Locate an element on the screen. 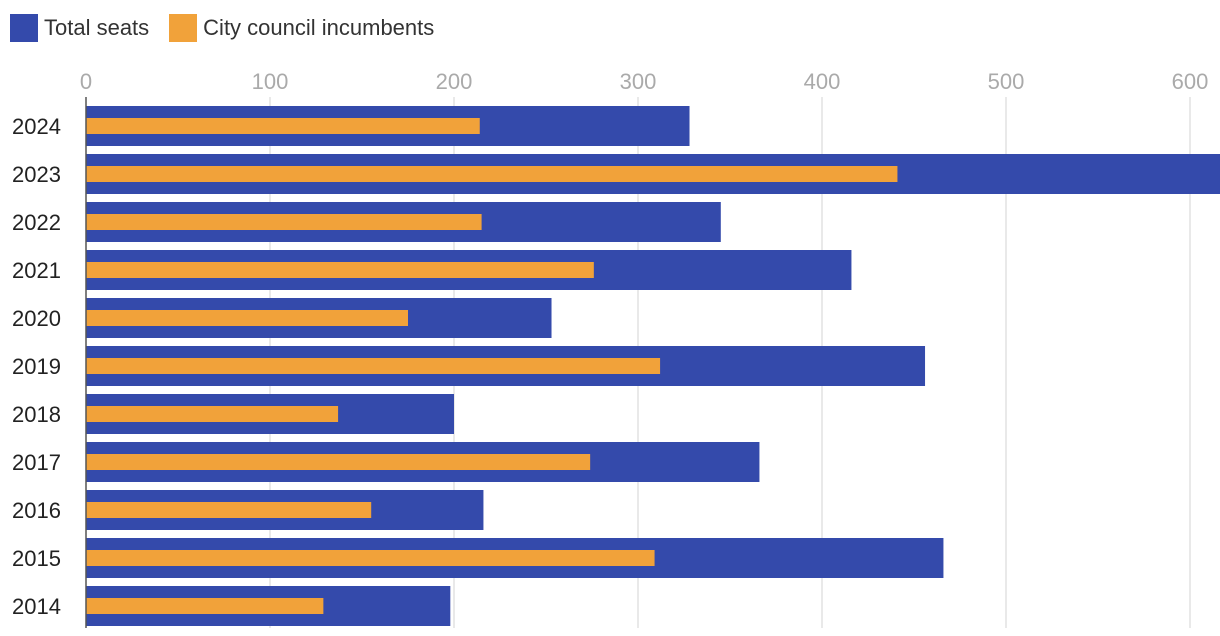 The image size is (1220, 636). category-label-2014: 2014 is located at coordinates (36, 606).